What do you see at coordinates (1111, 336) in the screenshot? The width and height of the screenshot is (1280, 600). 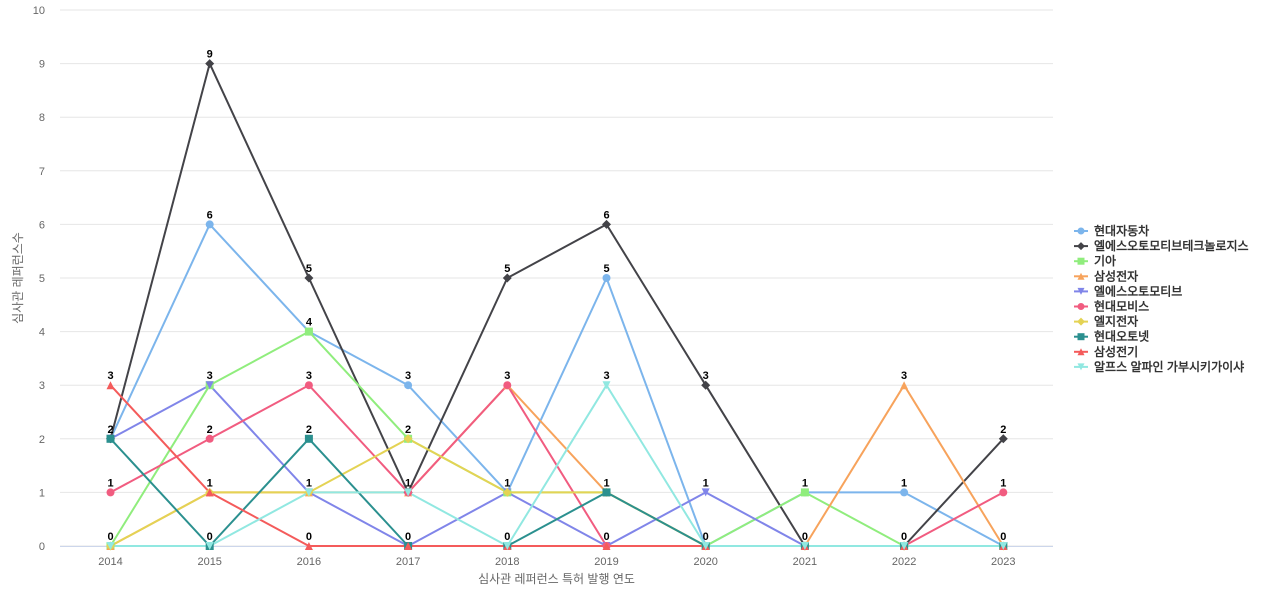 I see `legend-item-7: 현대오토넷` at bounding box center [1111, 336].